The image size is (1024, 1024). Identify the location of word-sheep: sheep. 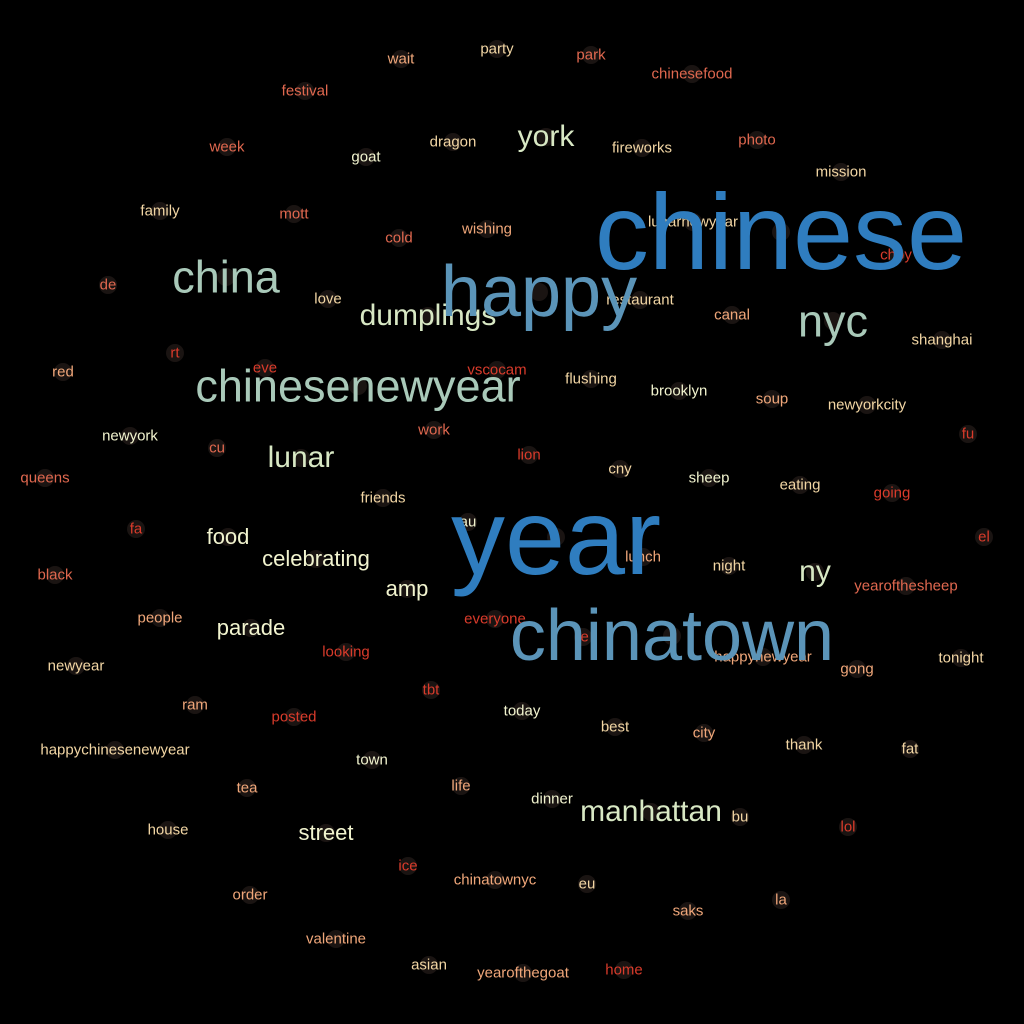
(709, 478).